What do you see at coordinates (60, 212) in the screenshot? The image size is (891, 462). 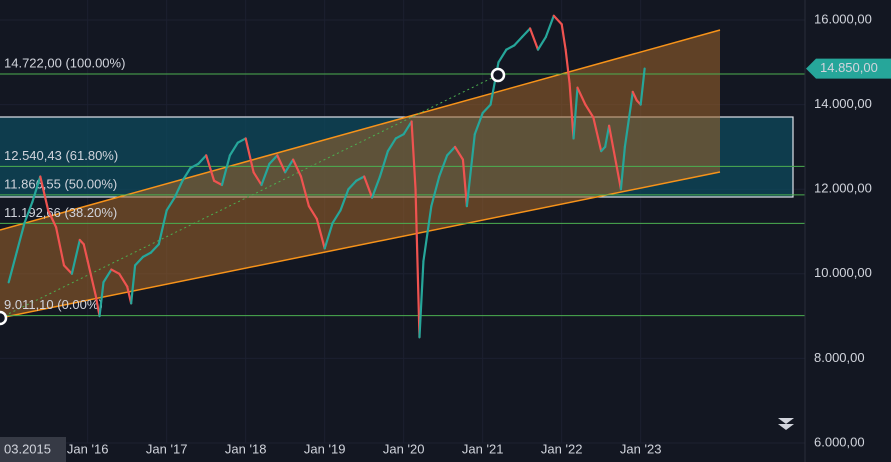 I see `fib-label: 11.192,66 (38.20%)` at bounding box center [60, 212].